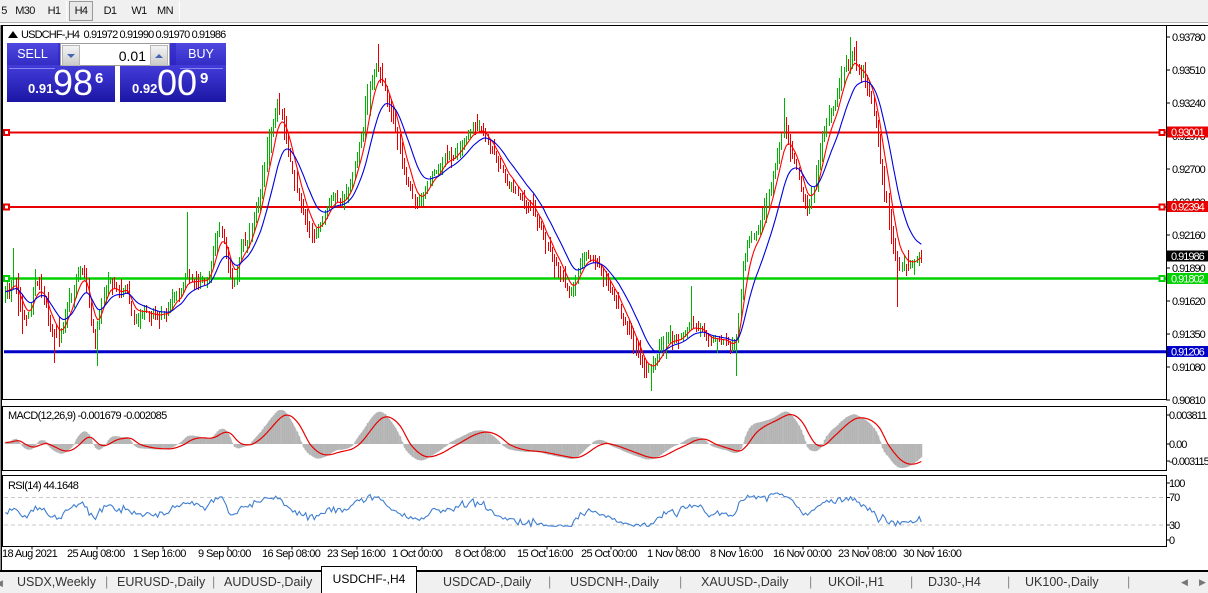 This screenshot has width=1208, height=593. What do you see at coordinates (1189, 38) in the screenshot?
I see `svg-text: 0.93780` at bounding box center [1189, 38].